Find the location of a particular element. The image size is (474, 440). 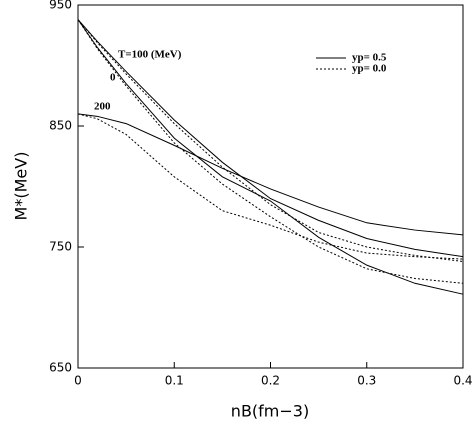

y-tick-label: 850 is located at coordinates (60, 126).